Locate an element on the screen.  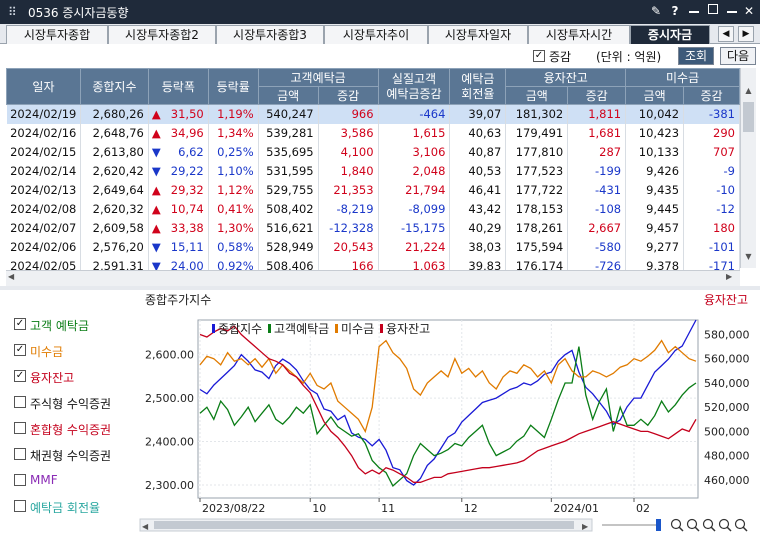
header-index: 종합지수 is located at coordinates (114, 86).